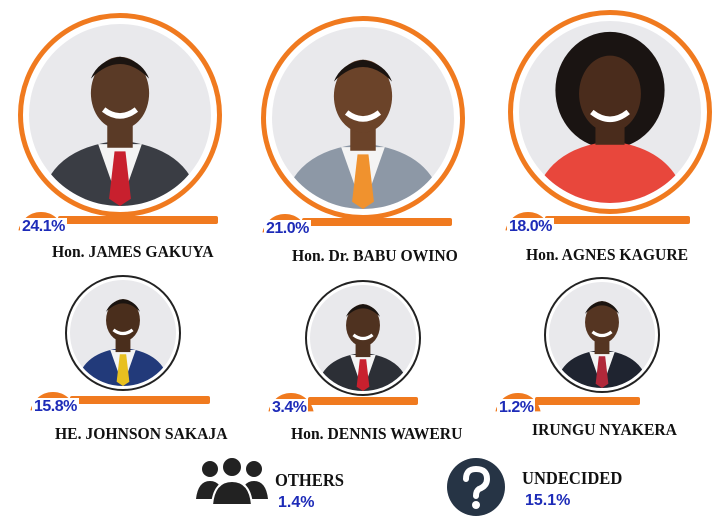 The height and width of the screenshot is (522, 720). I want to click on others-percentage: 1.4%, so click(296, 502).